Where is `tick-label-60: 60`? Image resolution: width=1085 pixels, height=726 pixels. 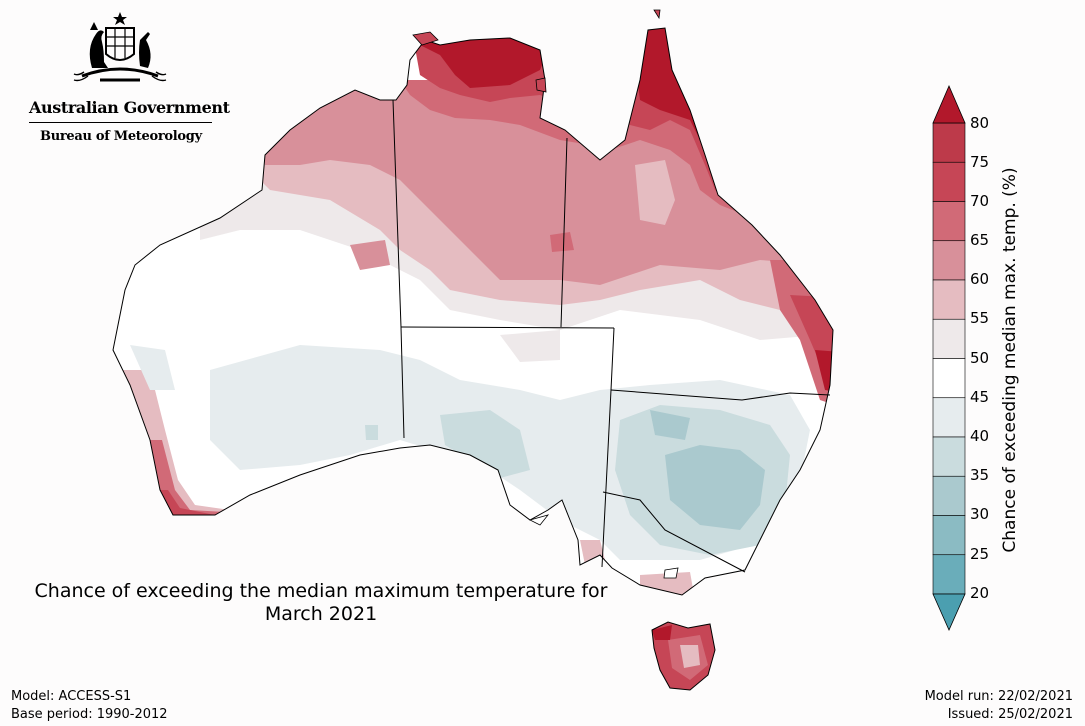 tick-label-60: 60 is located at coordinates (980, 279).